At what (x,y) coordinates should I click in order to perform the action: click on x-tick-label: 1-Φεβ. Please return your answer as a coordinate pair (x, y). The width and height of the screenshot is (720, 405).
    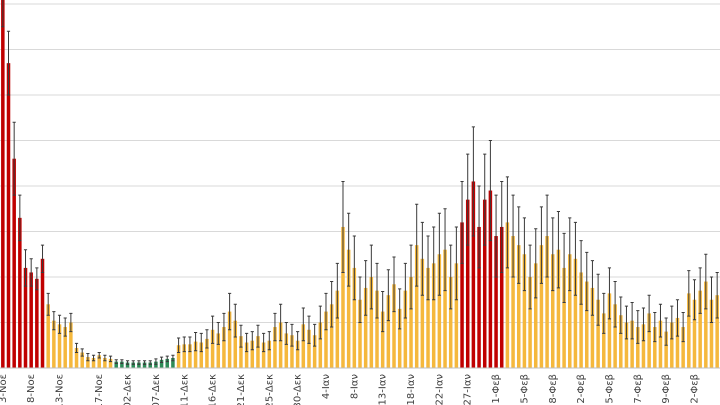
    Looking at the image, I should click on (496, 389).